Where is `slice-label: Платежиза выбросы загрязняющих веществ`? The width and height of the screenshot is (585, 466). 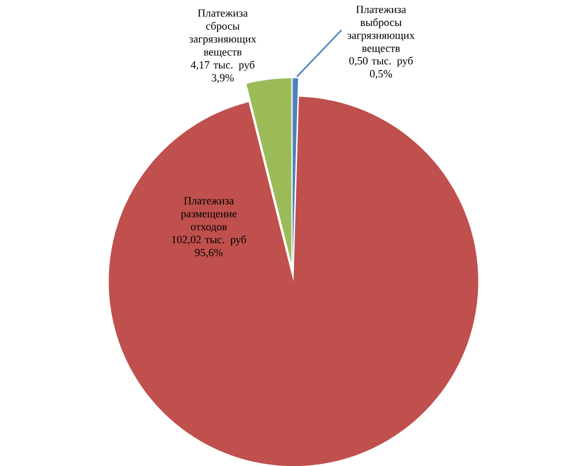
slice-label: Платежиза выбросы загрязняющих веществ is located at coordinates (381, 30).